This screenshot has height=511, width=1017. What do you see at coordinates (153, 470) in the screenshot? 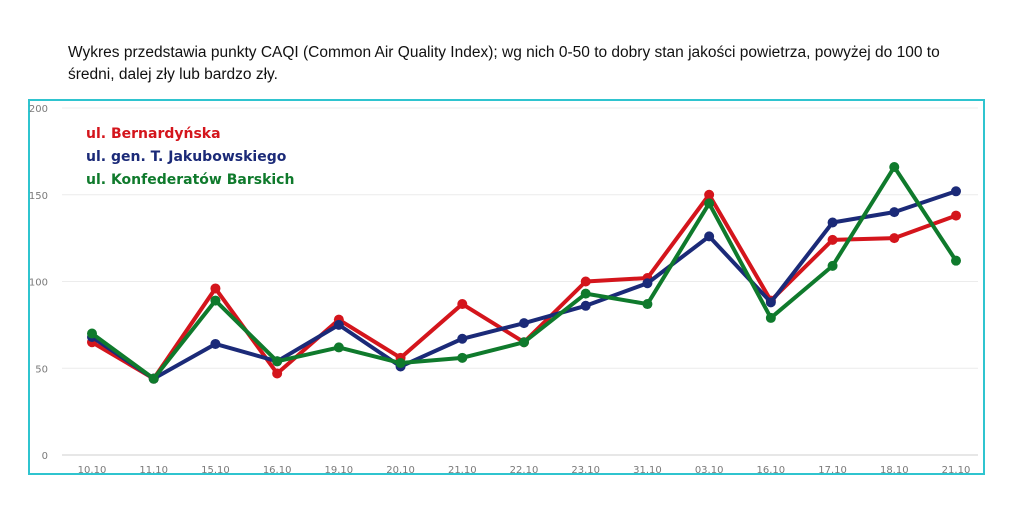
I see `x-tick-label: 11.10` at bounding box center [153, 470].